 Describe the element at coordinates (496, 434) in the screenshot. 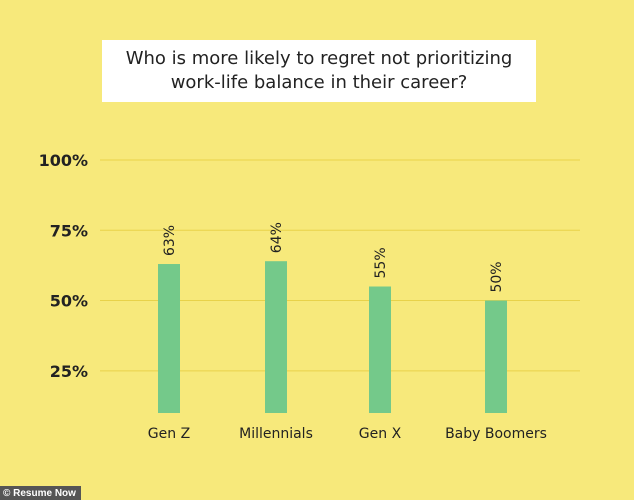

I see `category-label: Baby Boomers` at that location.